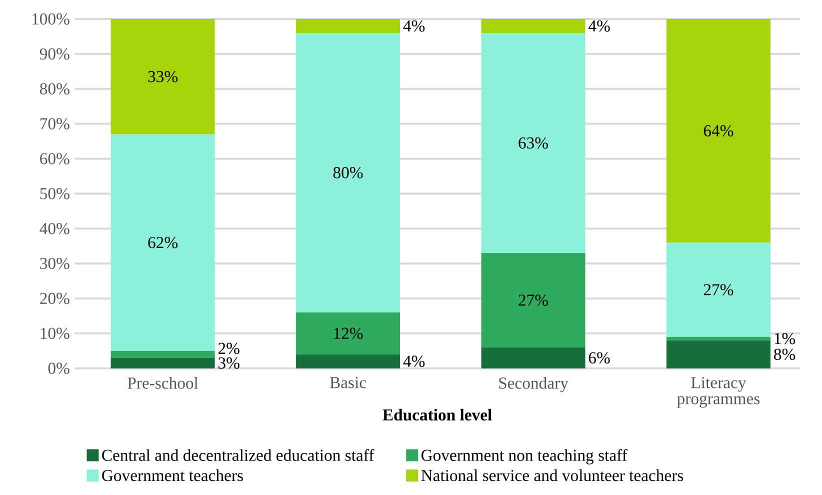 The height and width of the screenshot is (495, 822). What do you see at coordinates (55, 89) in the screenshot?
I see `y-tick-label: 80%` at bounding box center [55, 89].